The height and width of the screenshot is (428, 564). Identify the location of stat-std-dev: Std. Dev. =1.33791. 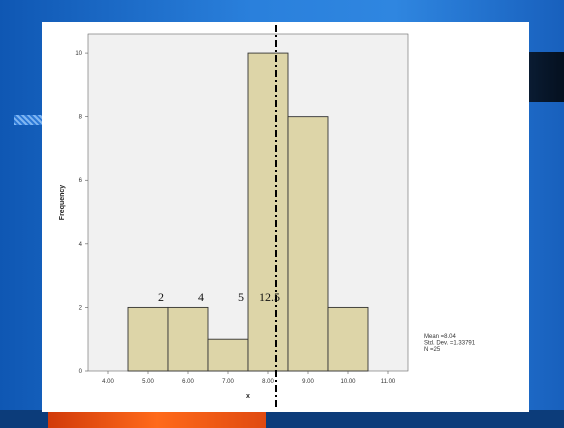
(450, 344).